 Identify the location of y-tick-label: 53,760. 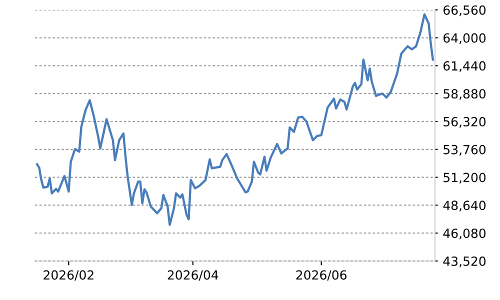
(465, 150).